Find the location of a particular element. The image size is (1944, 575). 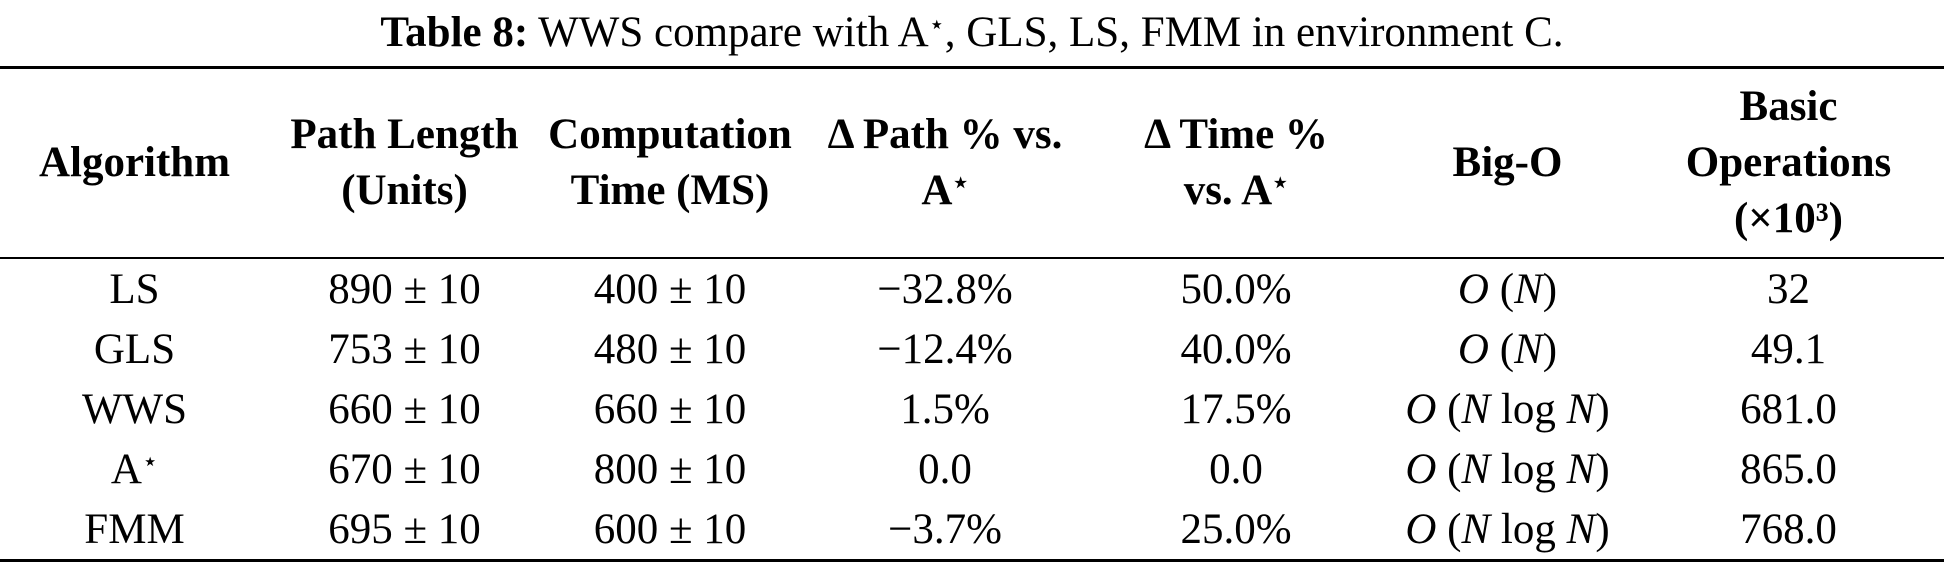

cell-delta-path: 1.5% is located at coordinates (945, 409).